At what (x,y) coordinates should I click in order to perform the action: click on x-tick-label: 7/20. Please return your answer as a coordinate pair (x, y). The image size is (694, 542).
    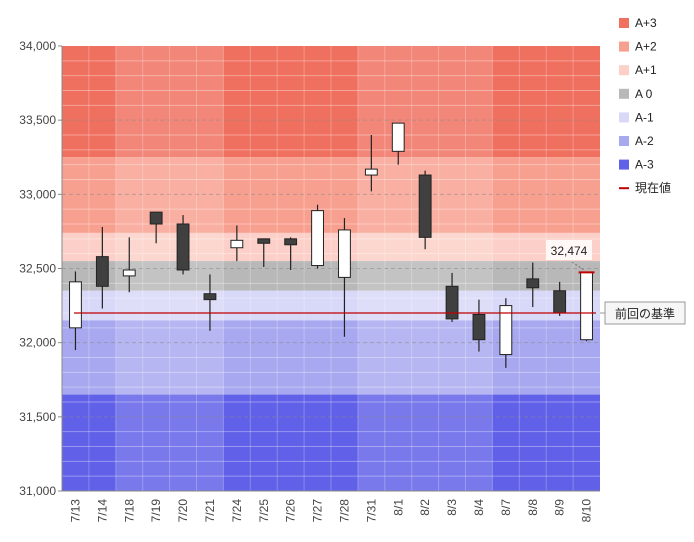
    Looking at the image, I should click on (183, 511).